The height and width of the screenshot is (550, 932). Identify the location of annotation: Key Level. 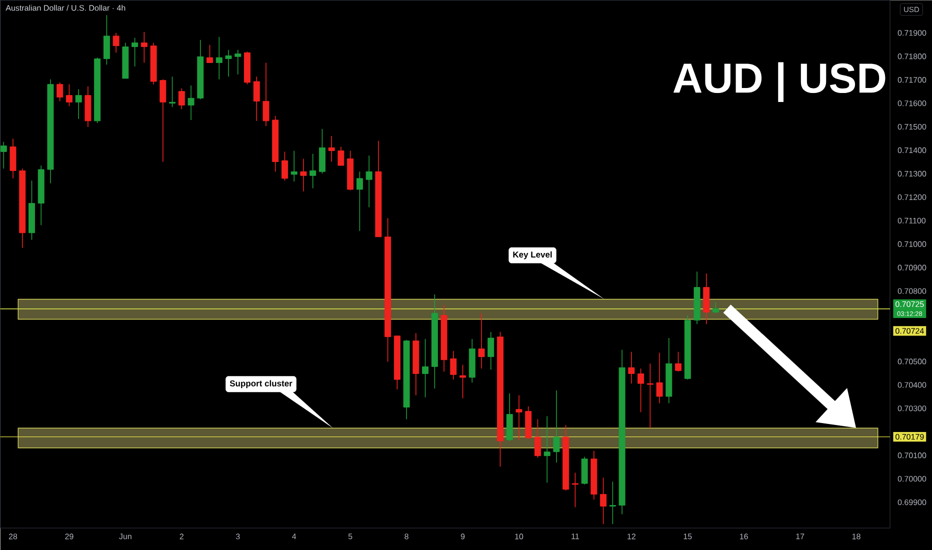
(532, 255).